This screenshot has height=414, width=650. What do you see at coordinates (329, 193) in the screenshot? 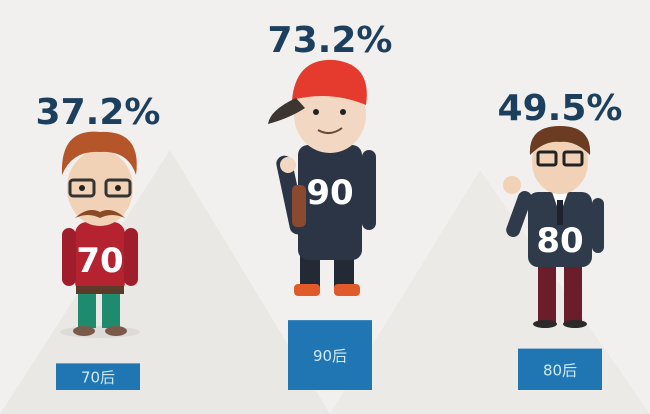
I see `jersey-number: 90` at bounding box center [329, 193].